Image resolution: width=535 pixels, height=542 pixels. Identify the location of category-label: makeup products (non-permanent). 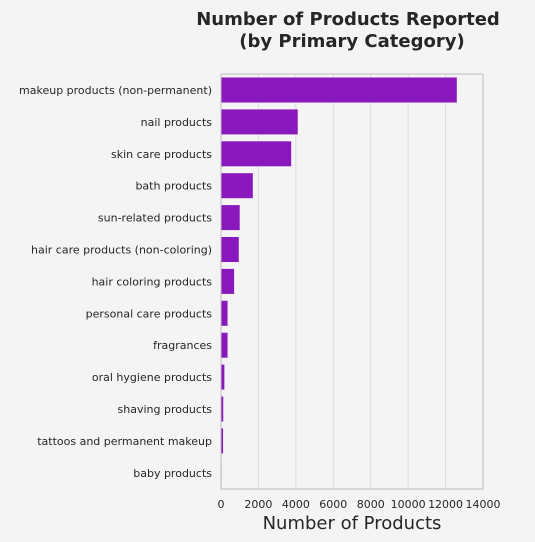
(115, 90).